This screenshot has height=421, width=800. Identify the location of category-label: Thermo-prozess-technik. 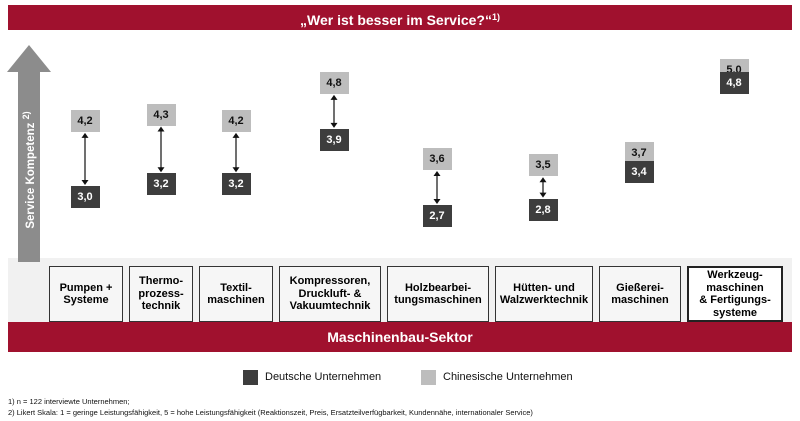
(161, 294).